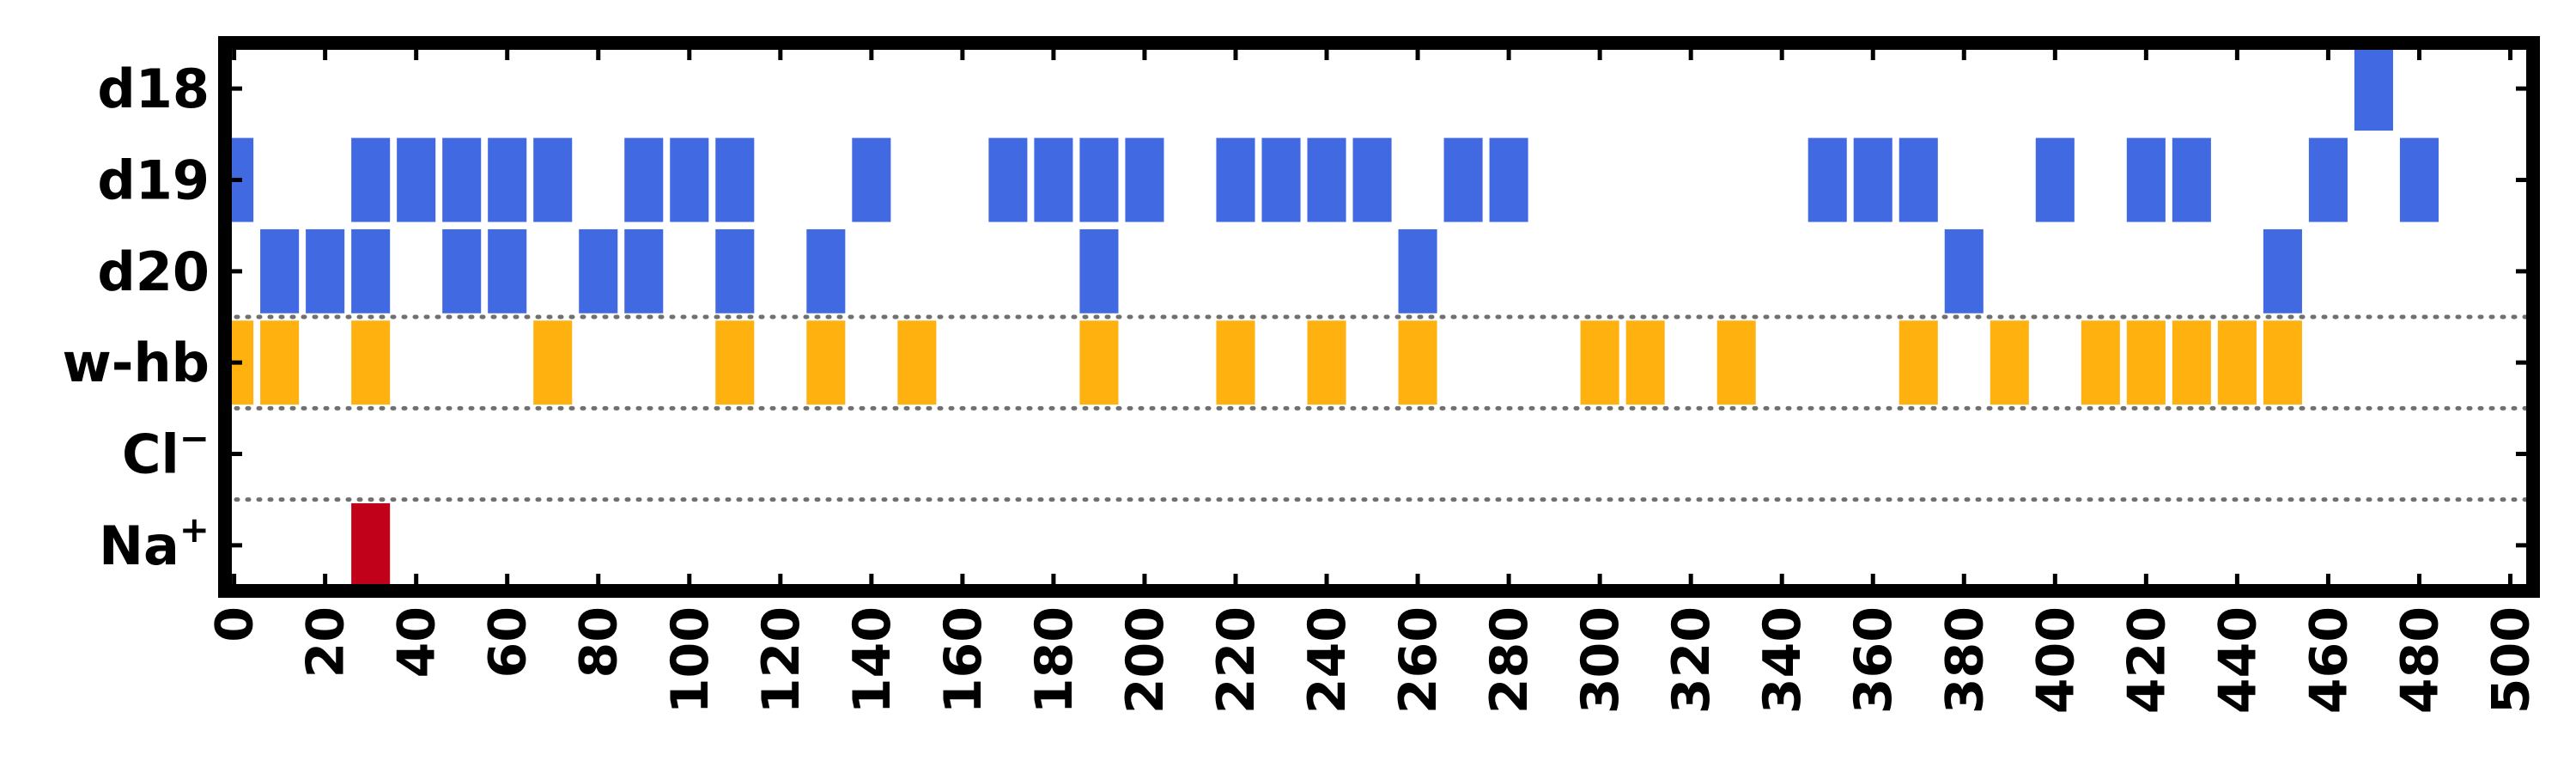 This screenshot has height=773, width=2576. I want to click on x-tick-label: 420, so click(2147, 660).